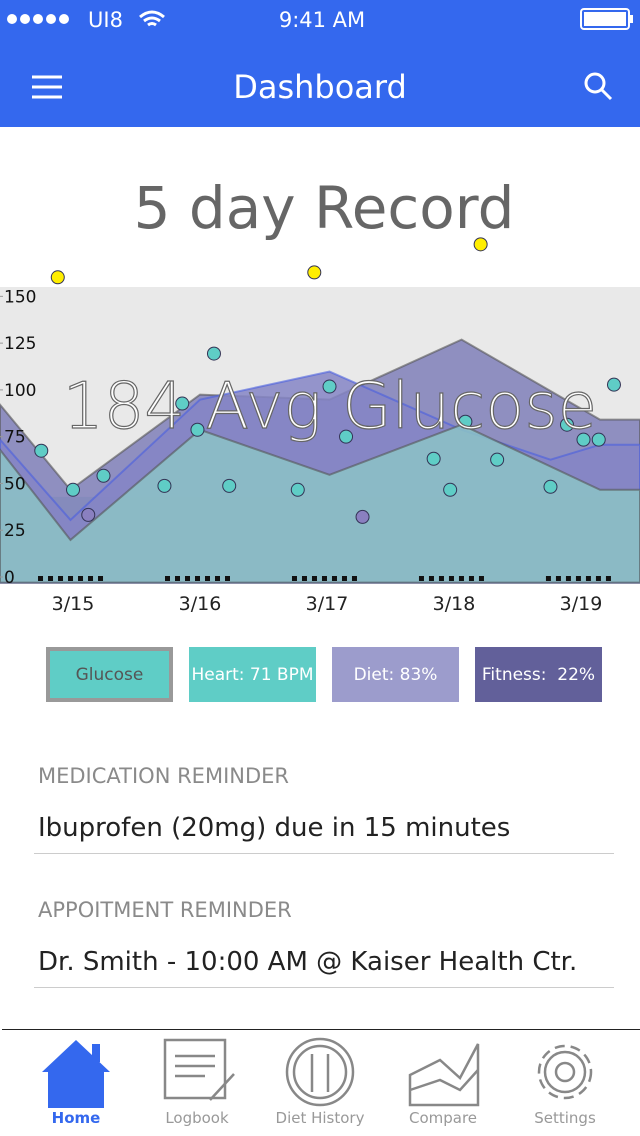 This screenshot has width=640, height=1136. What do you see at coordinates (76, 1074) in the screenshot?
I see `home-icon` at bounding box center [76, 1074].